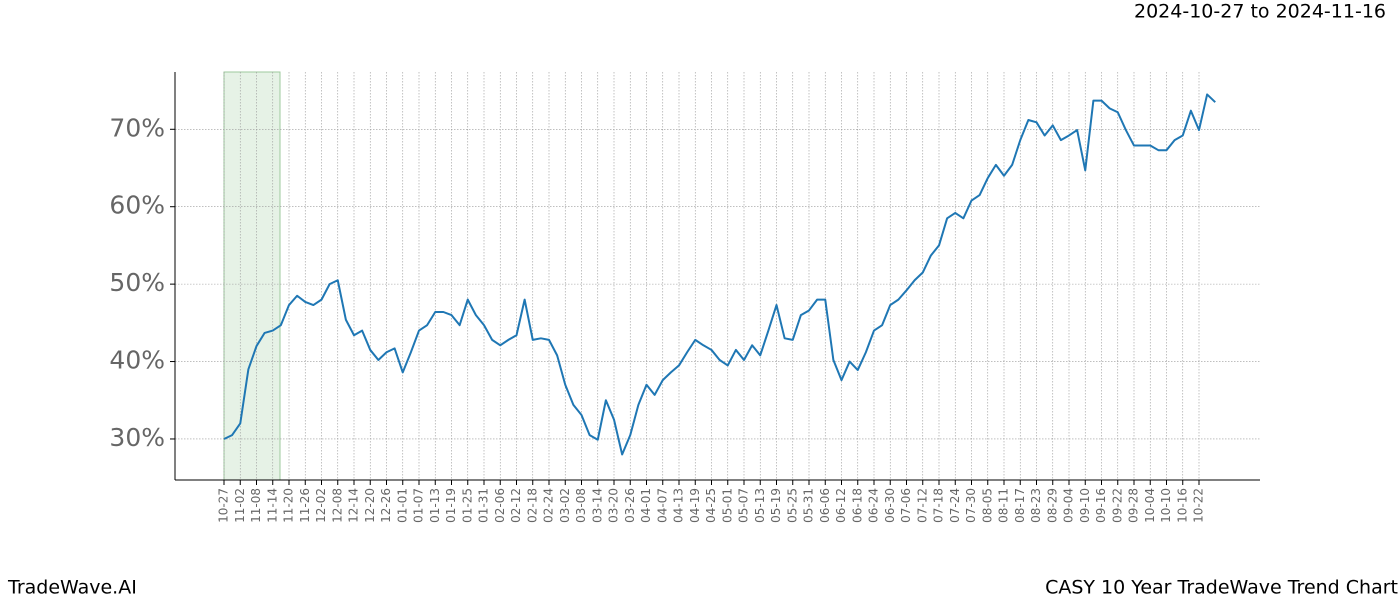  I want to click on x-tick-label: 08-23, so click(1036, 505).